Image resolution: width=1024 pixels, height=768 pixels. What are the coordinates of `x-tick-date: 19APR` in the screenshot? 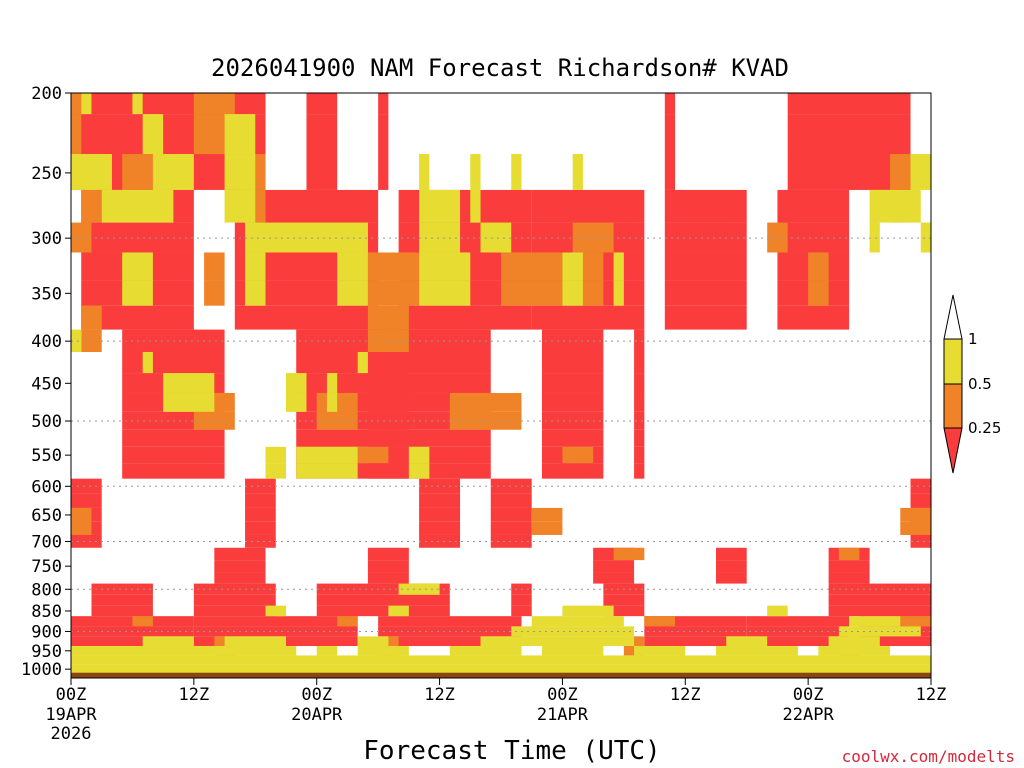 It's located at (71, 715).